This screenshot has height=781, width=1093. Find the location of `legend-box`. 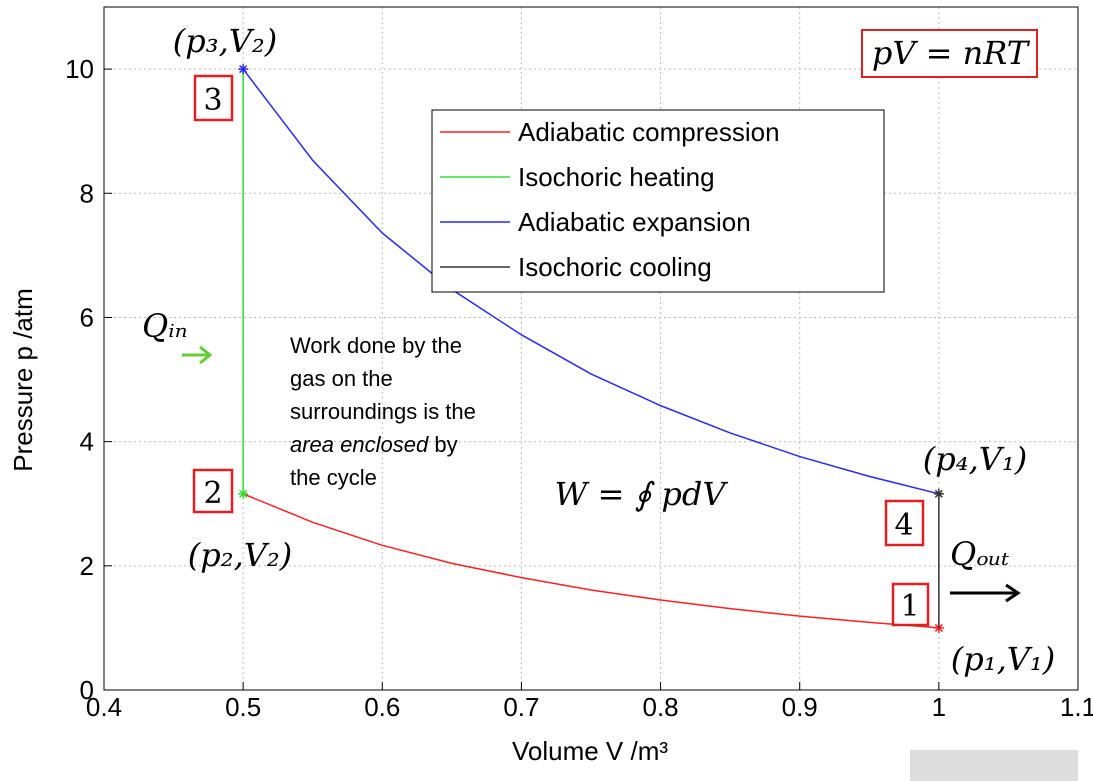

legend-box is located at coordinates (658, 201).